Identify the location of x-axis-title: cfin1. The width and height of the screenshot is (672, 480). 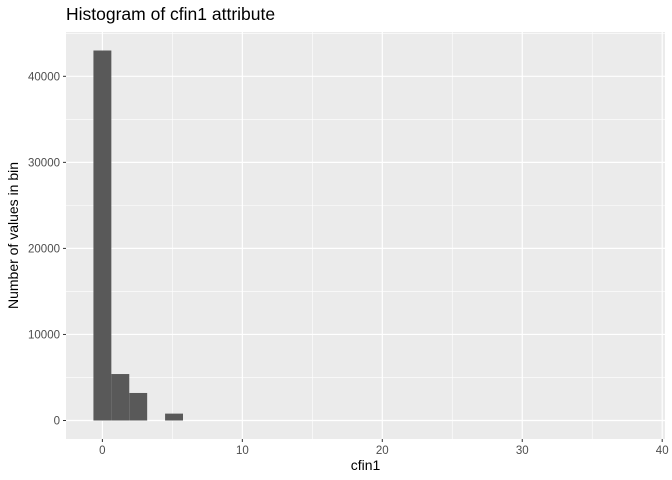
(366, 465).